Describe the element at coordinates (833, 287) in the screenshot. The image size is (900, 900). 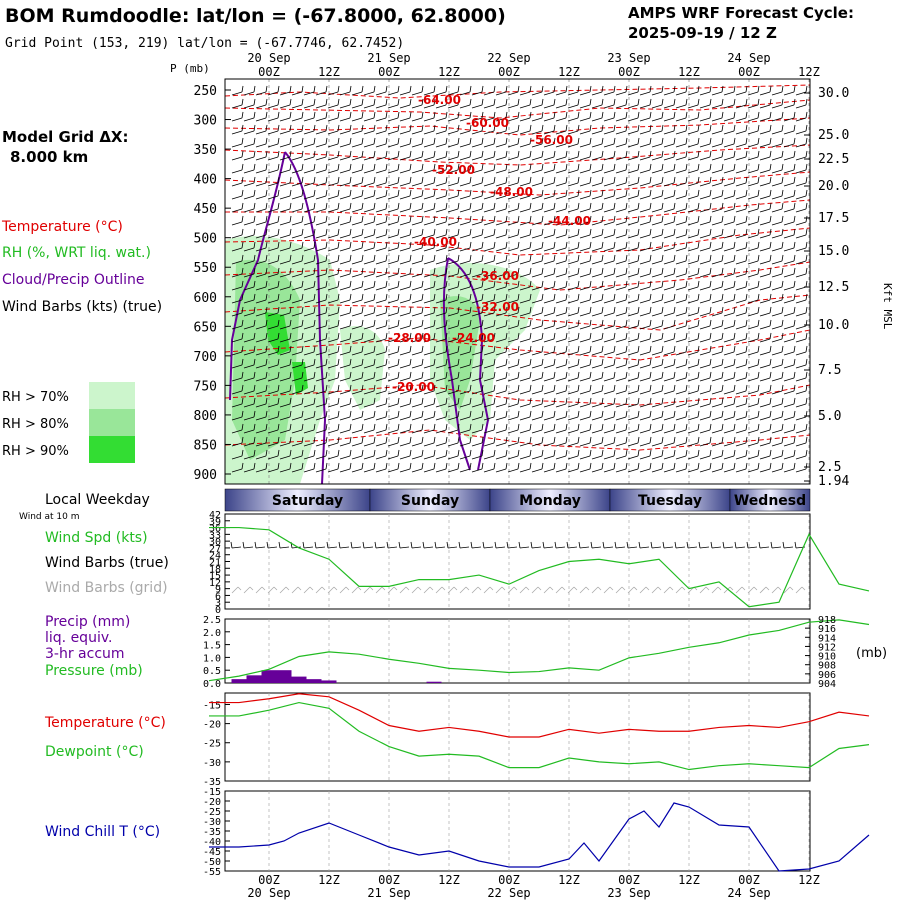
I see `height-tick-label: 12.5` at that location.